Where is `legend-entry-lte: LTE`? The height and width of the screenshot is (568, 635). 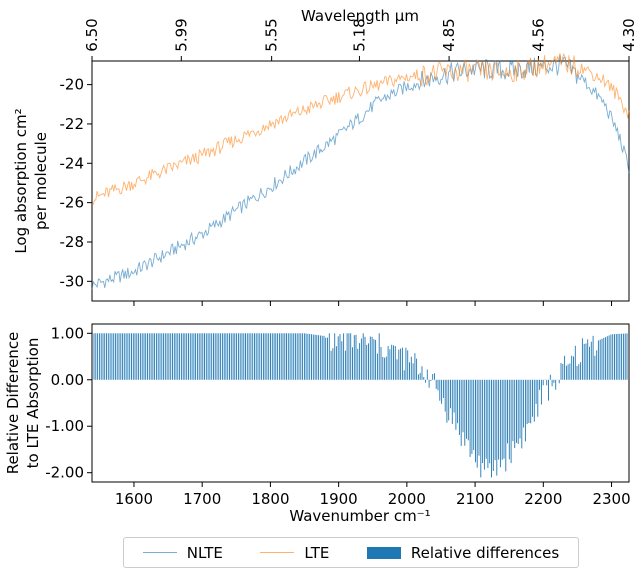
legend-entry-lte: LTE is located at coordinates (294, 553).